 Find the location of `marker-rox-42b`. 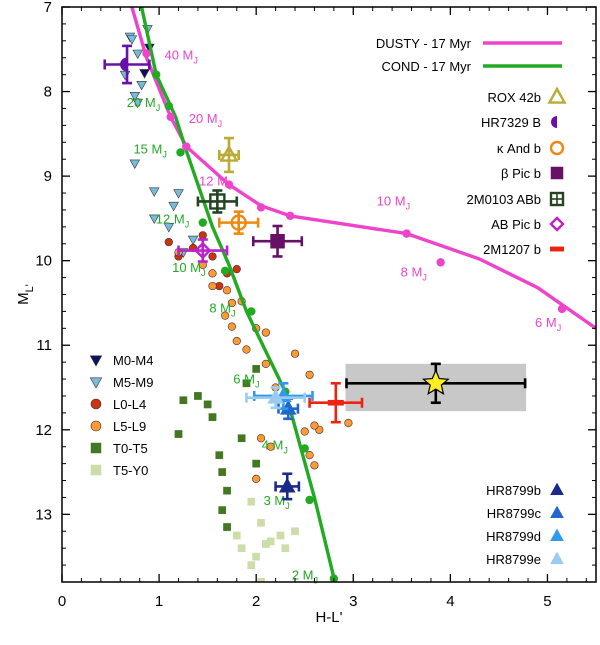

marker-rox-42b is located at coordinates (229, 153).